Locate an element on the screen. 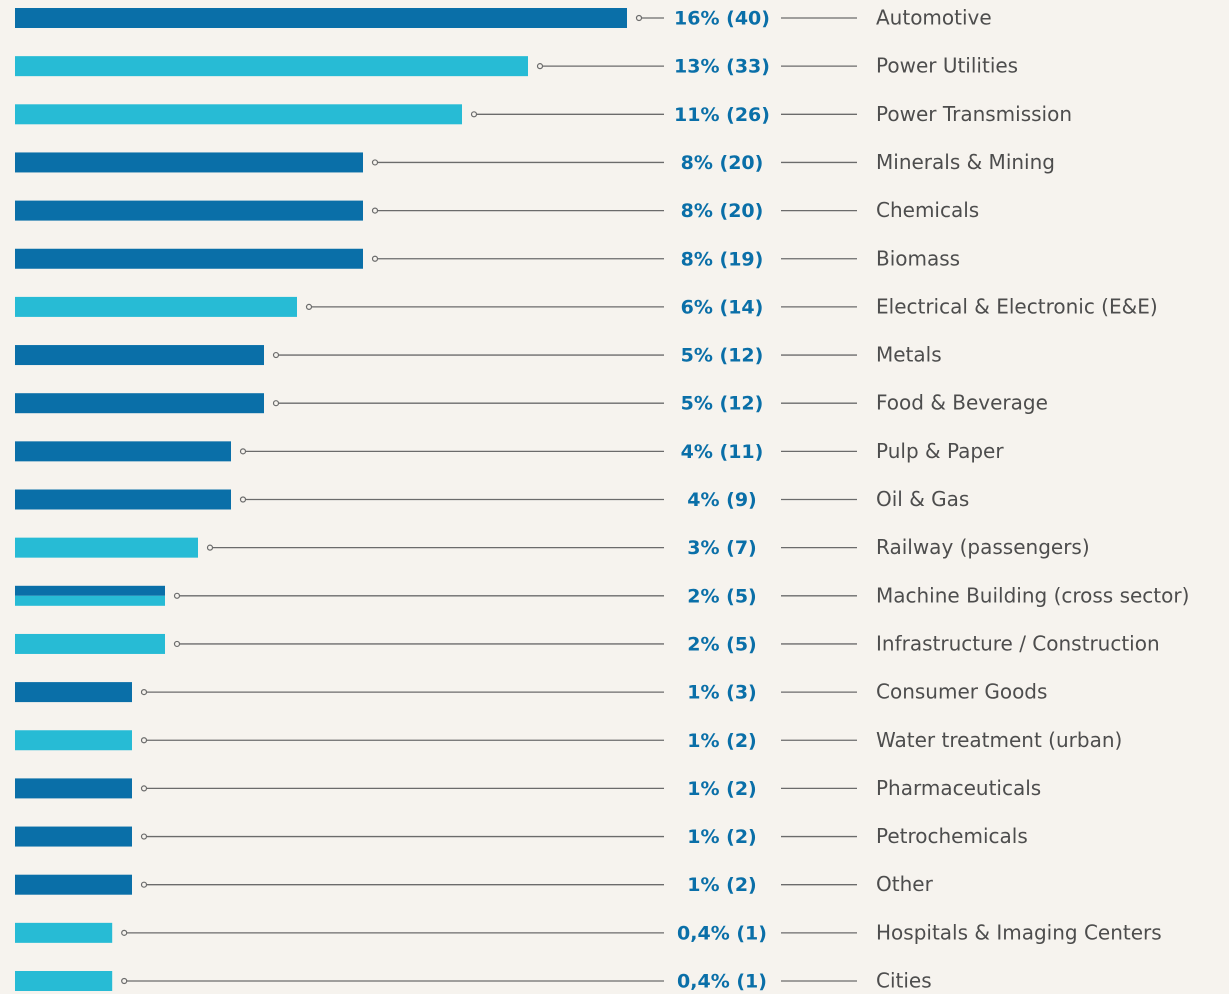  category-label: Pharmaceuticals is located at coordinates (958, 788).